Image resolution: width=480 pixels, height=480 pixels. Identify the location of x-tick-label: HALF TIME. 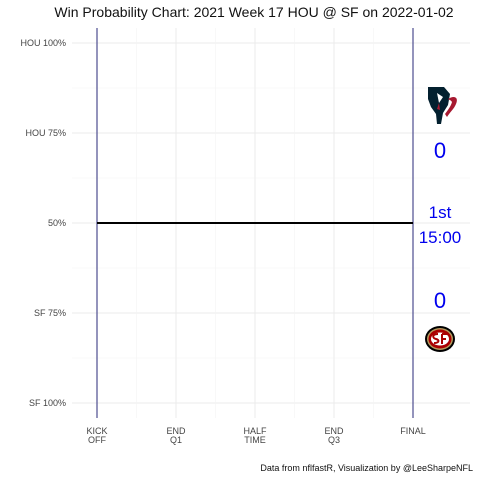
(255, 435).